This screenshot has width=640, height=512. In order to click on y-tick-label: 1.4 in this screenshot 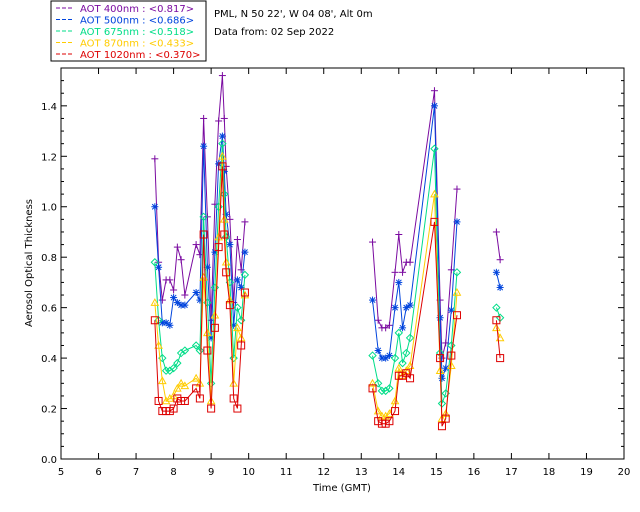, I will do `click(49, 107)`.